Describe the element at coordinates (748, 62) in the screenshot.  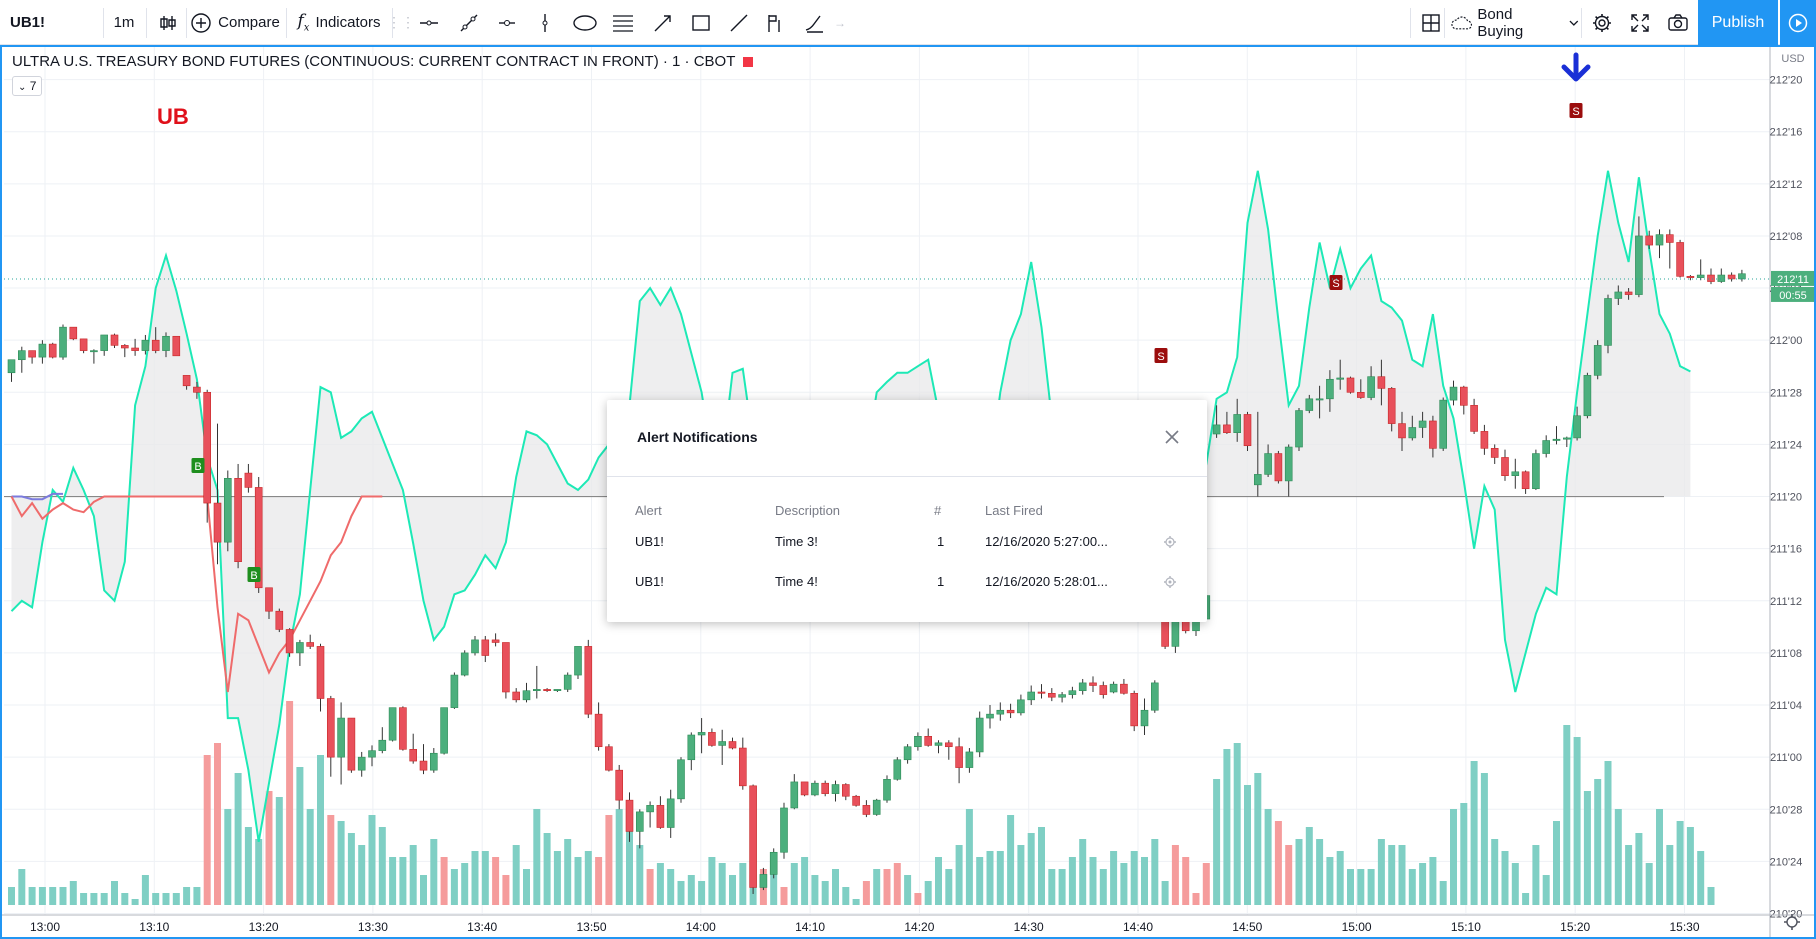
I see `flag-icon` at that location.